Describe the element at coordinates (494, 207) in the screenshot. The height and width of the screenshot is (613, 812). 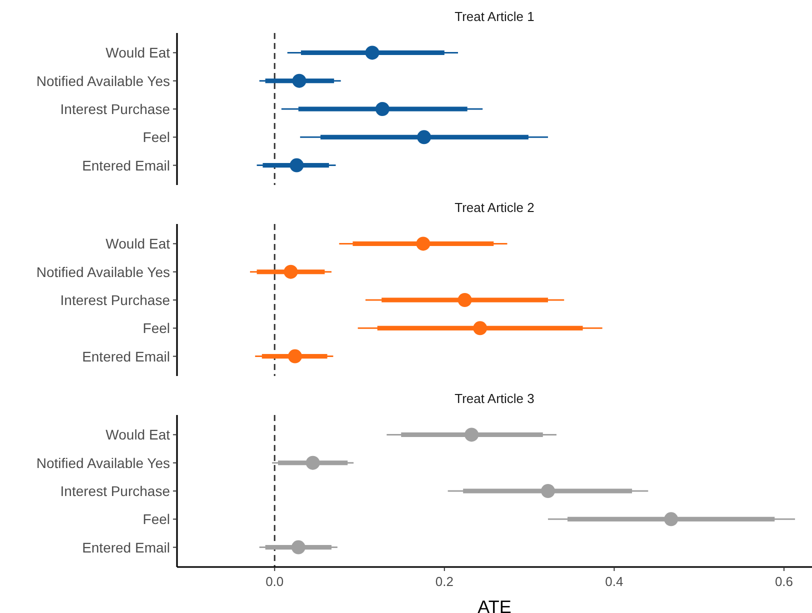
I see `chart-title: Treat Article 2` at that location.